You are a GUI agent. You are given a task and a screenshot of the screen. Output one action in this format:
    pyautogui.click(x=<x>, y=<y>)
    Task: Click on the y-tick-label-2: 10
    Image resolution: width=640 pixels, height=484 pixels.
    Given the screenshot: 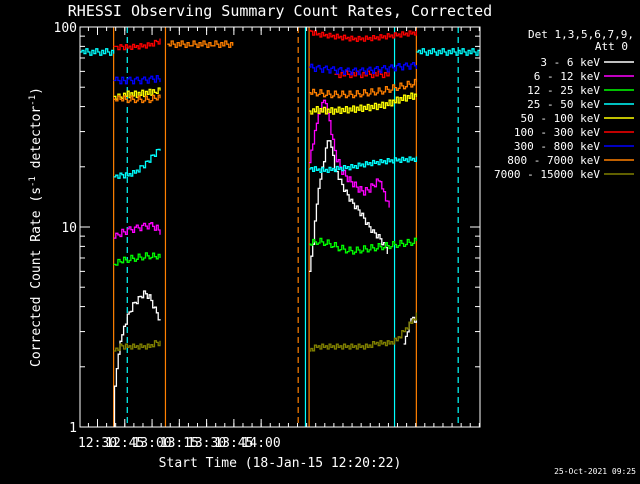 What is the action you would take?
    pyautogui.click(x=69, y=228)
    